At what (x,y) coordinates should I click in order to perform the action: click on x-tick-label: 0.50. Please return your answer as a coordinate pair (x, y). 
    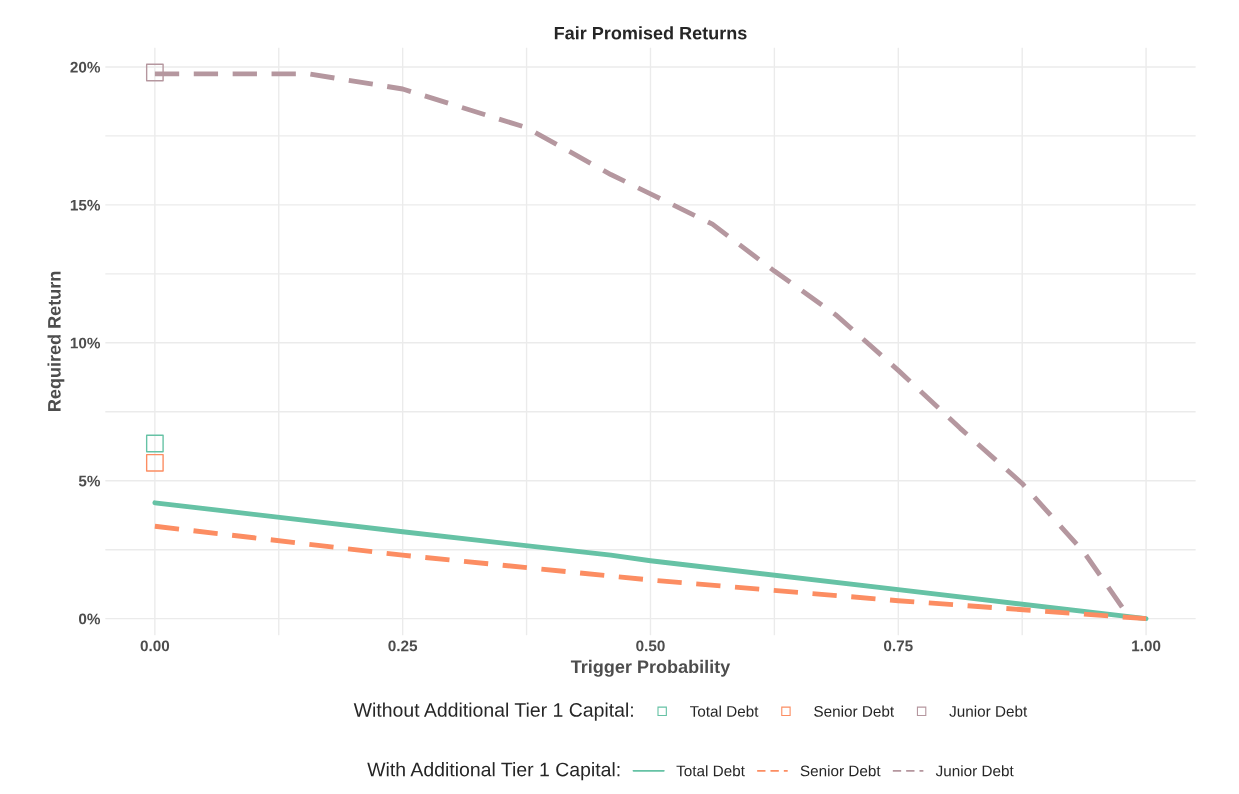
    Looking at the image, I should click on (650, 646).